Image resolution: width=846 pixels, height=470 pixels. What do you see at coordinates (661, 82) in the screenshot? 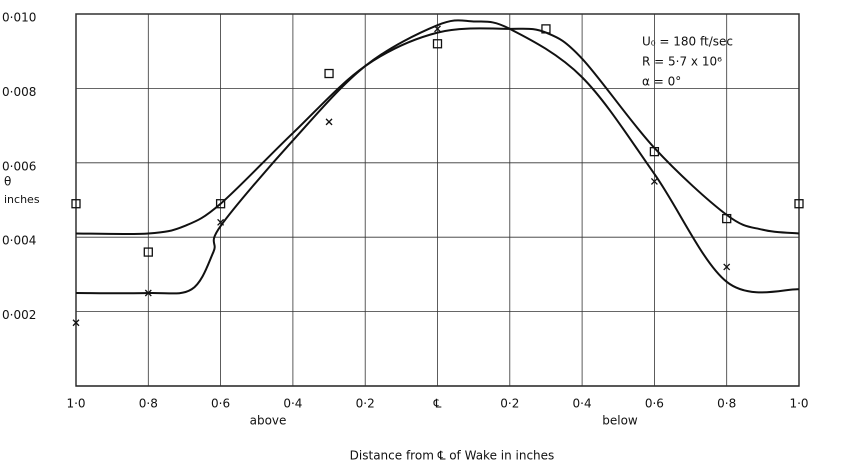
I see `annotation: α = 0°` at bounding box center [661, 82].